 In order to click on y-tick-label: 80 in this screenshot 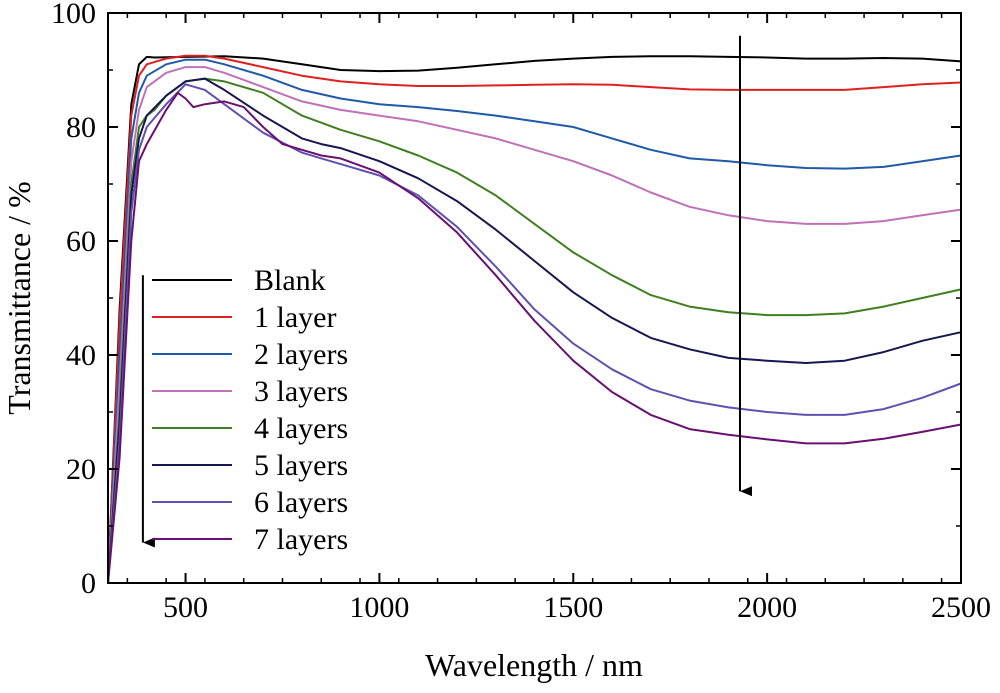, I will do `click(81, 127)`.